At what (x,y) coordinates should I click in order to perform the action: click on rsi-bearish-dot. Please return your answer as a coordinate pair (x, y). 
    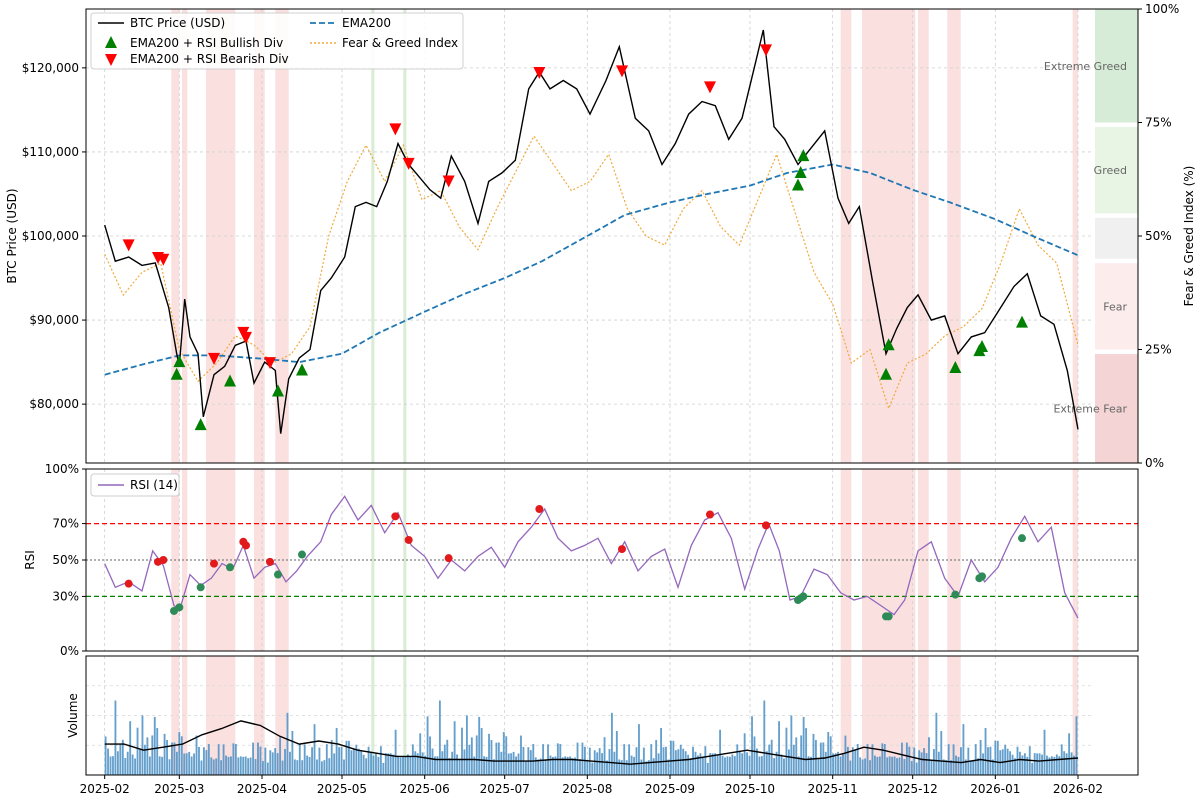
    Looking at the image, I should click on (408, 539).